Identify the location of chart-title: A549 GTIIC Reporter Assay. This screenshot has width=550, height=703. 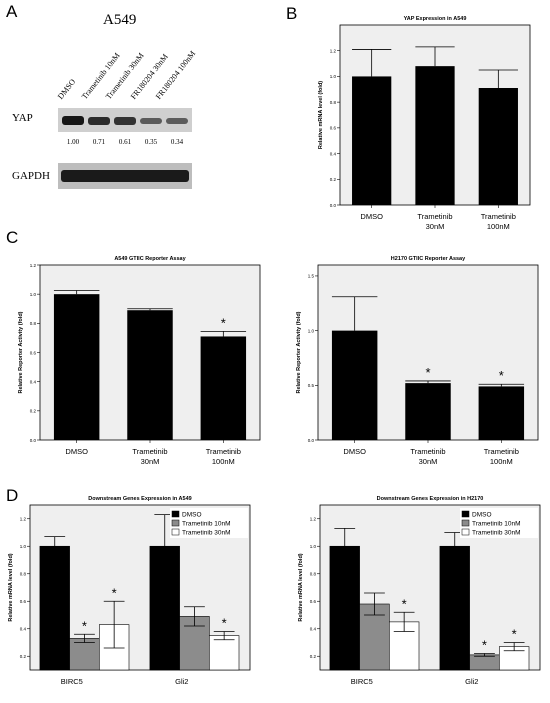
(150, 259).